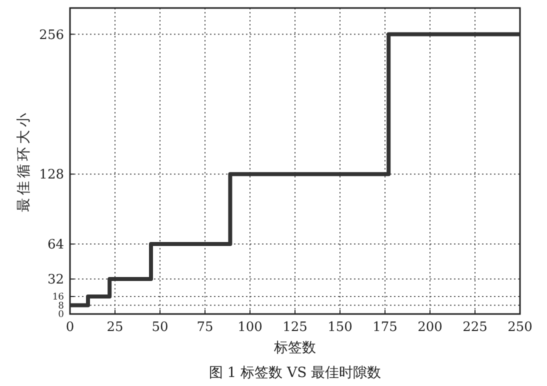  What do you see at coordinates (250, 327) in the screenshot?
I see `x-tick-label: 100` at bounding box center [250, 327].